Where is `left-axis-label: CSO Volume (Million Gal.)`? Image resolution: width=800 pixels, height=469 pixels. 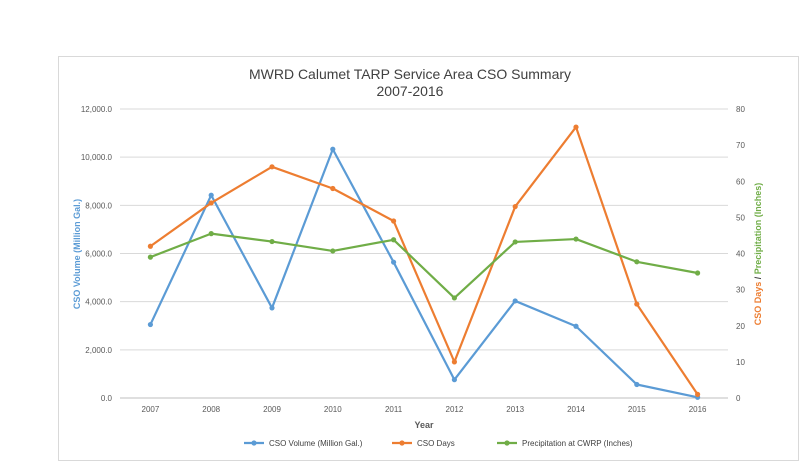 left-axis-label: CSO Volume (Million Gal.) is located at coordinates (77, 254).